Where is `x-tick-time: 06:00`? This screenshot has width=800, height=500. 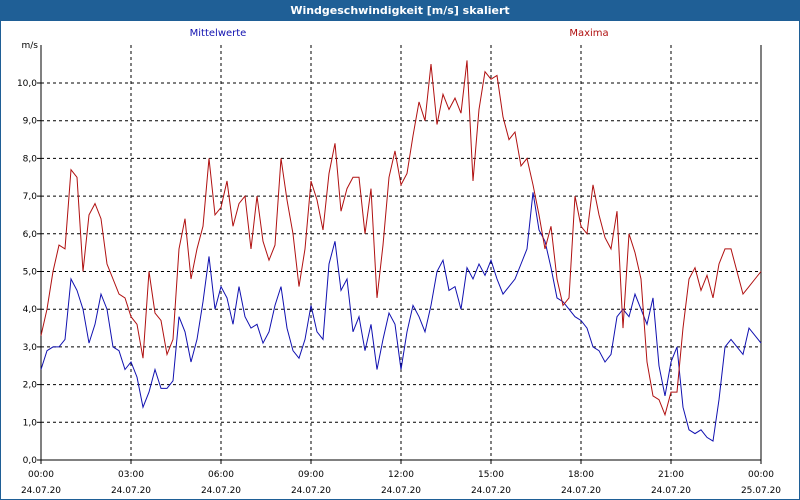
x-tick-time: 06:00 is located at coordinates (221, 475).